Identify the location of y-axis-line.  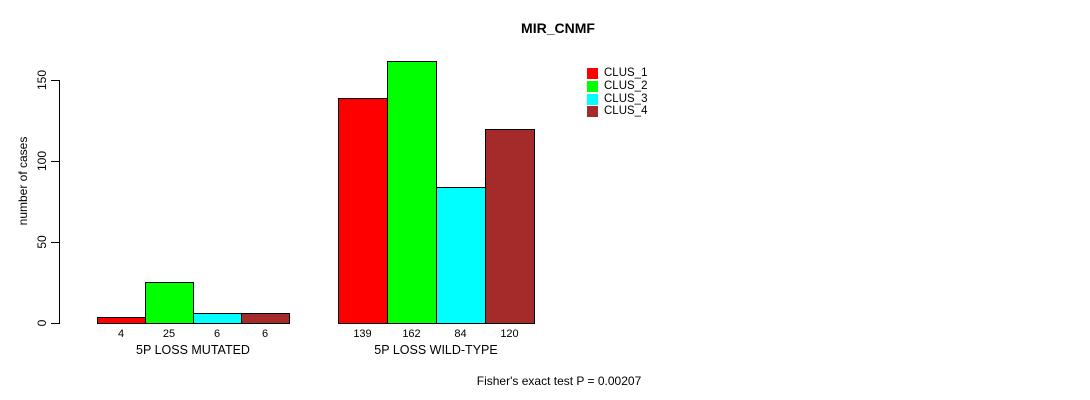
(59, 202).